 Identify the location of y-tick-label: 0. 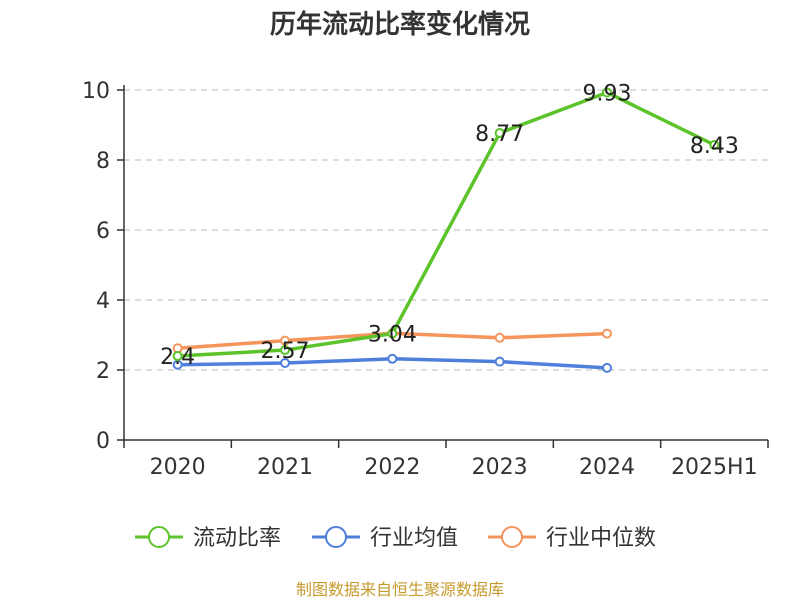
(103, 441).